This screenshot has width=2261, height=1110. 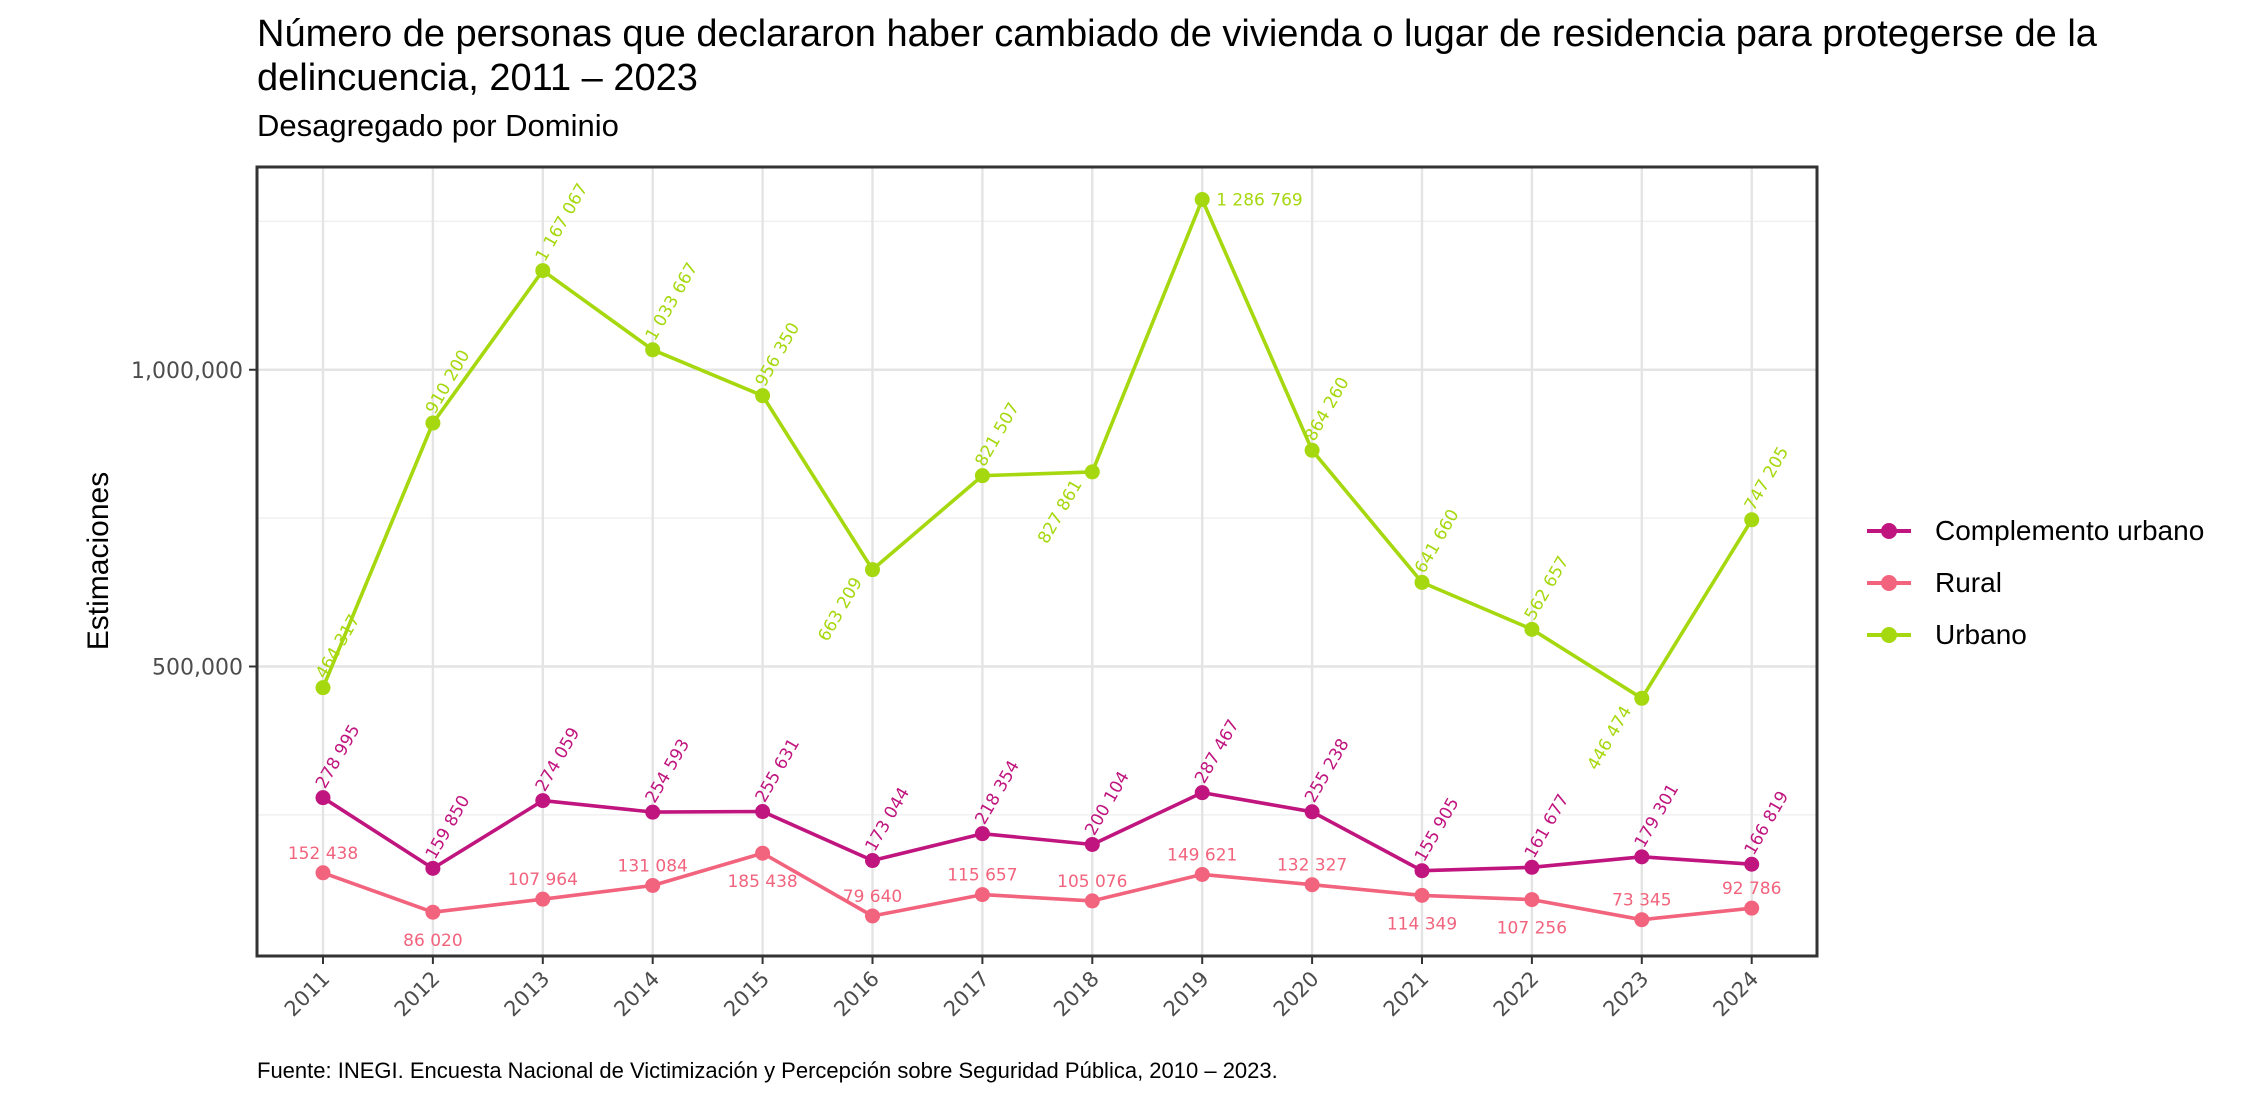 What do you see at coordinates (98, 561) in the screenshot?
I see `y-axis-title: Estimaciones` at bounding box center [98, 561].